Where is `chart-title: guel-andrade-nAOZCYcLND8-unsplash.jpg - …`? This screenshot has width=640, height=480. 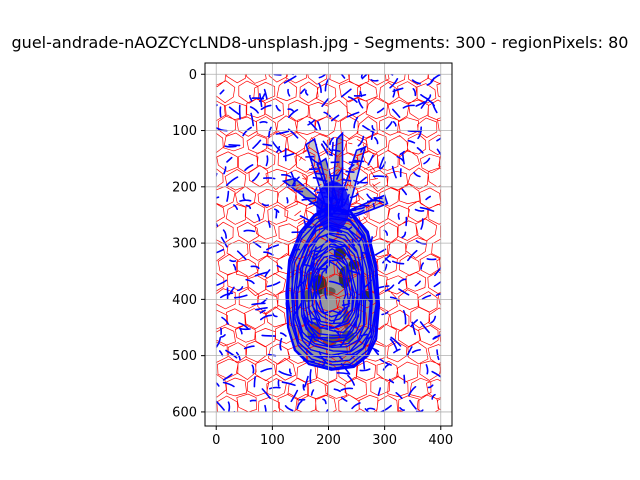
chart-title: guel-andrade-nAOZCYcLND8-unsplash.jpg - … is located at coordinates (320, 42).